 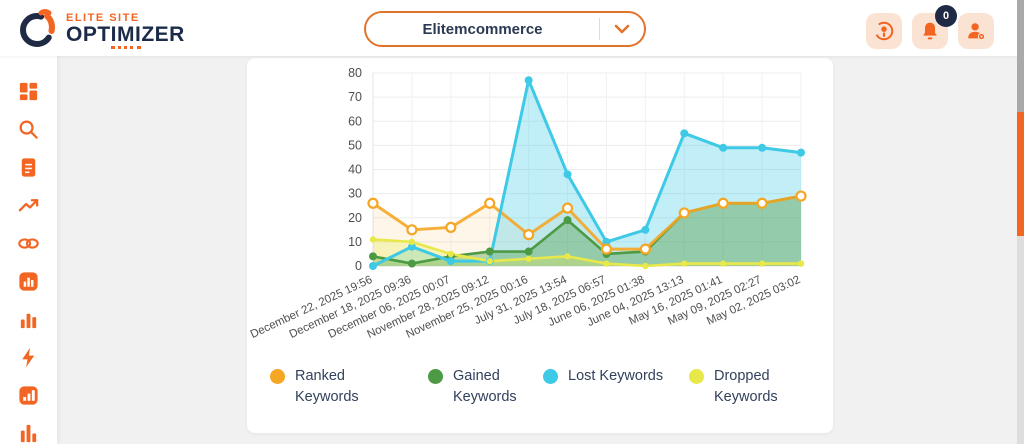 I want to click on legend-item-ranked-keywords: Ranked Keywords, so click(x=314, y=387).